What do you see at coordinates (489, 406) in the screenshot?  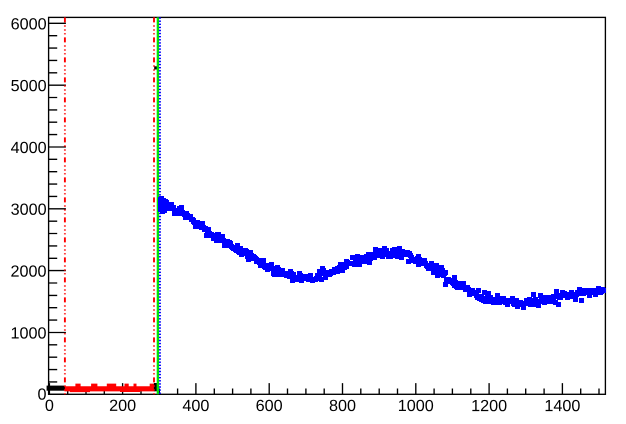 I see `svg-text: 1200` at bounding box center [489, 406].